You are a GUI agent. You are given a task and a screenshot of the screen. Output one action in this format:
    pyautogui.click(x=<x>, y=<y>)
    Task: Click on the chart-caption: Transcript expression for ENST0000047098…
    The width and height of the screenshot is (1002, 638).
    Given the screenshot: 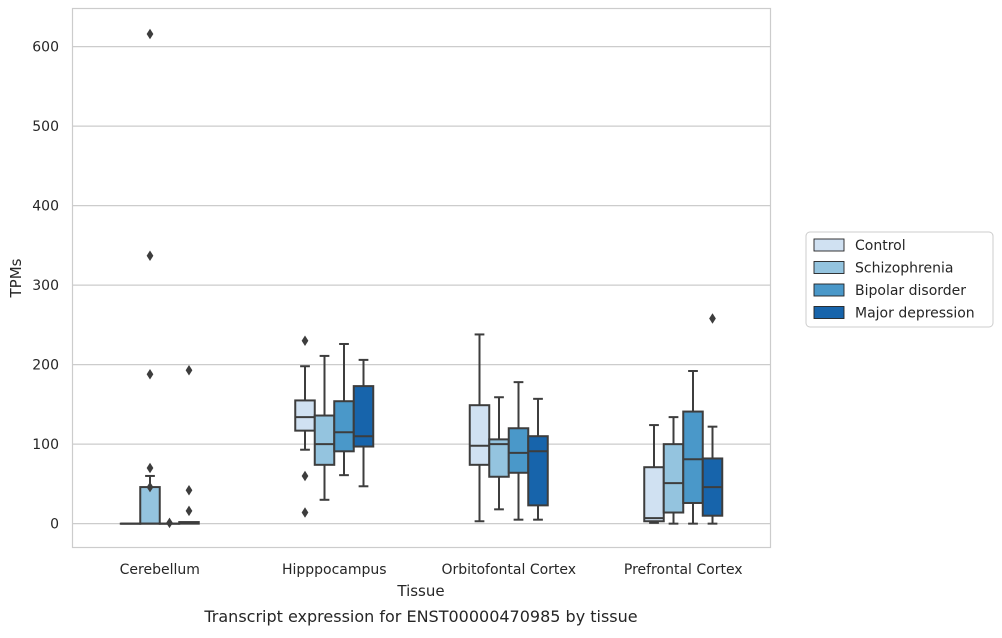 What is the action you would take?
    pyautogui.click(x=420, y=616)
    